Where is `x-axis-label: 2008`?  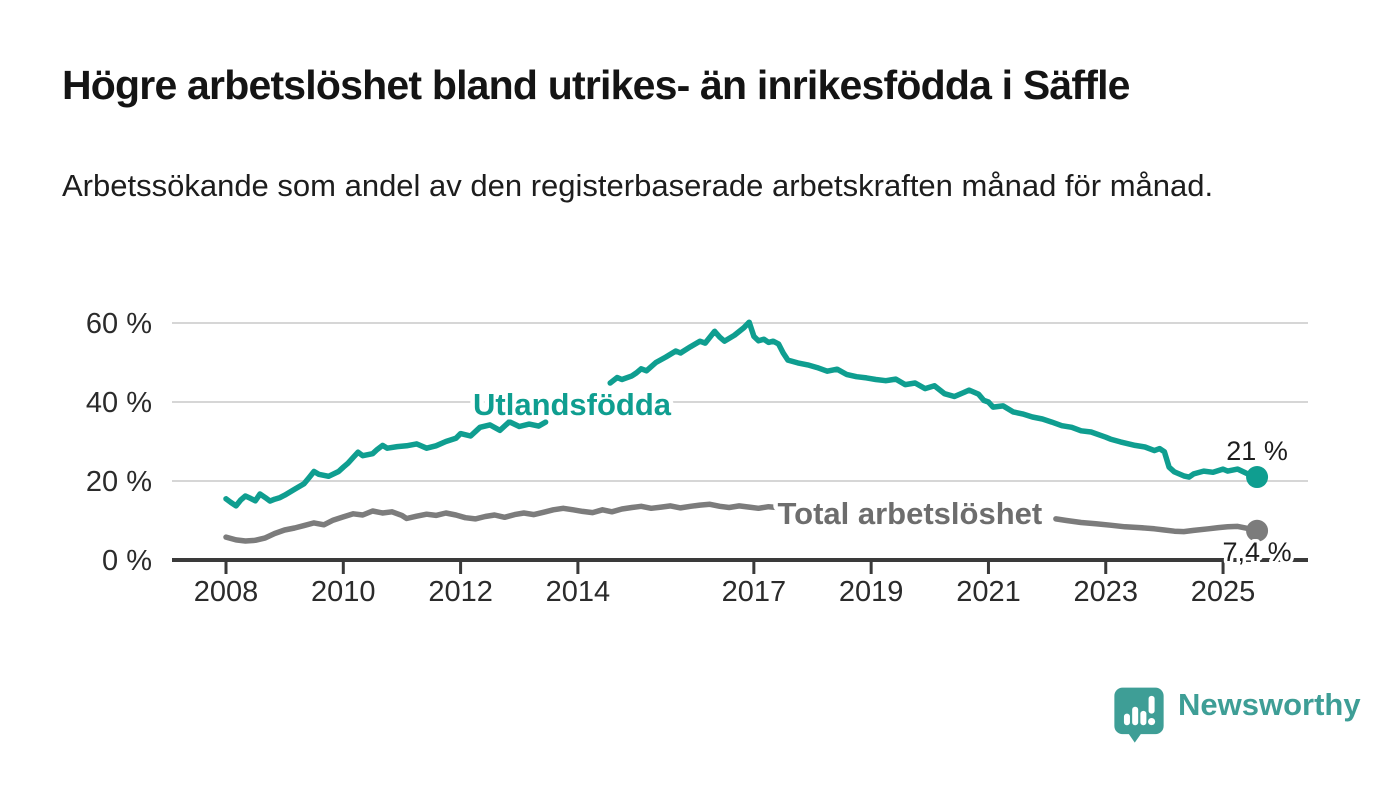
x-axis-label: 2008 is located at coordinates (226, 592).